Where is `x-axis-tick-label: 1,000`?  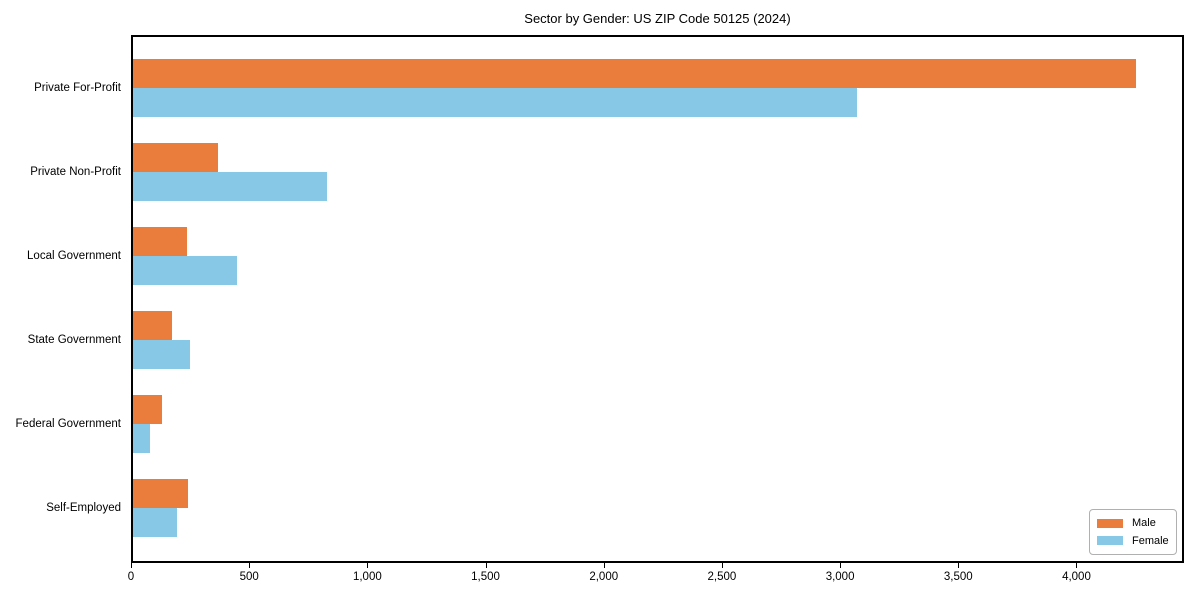 x-axis-tick-label: 1,000 is located at coordinates (367, 577).